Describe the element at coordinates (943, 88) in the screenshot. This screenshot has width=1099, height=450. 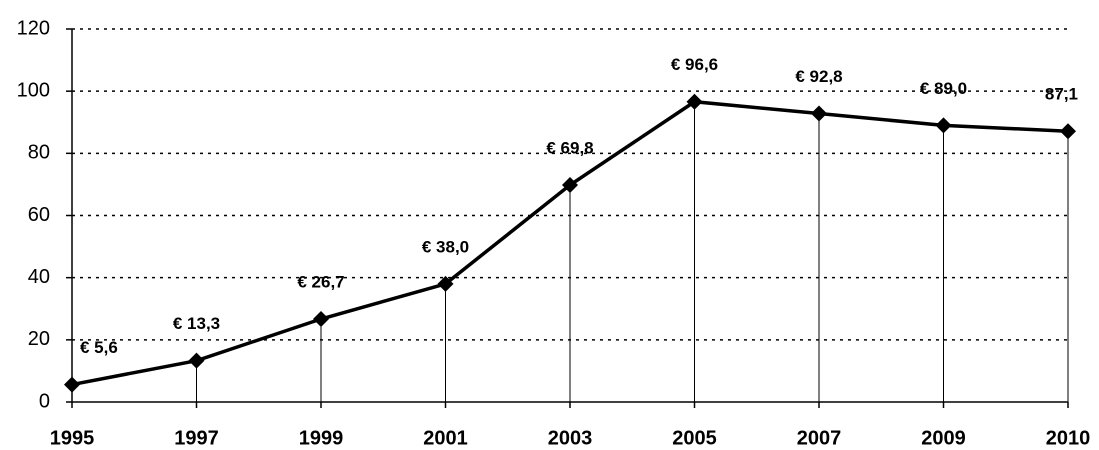
I see `value-label: € 89,0` at that location.